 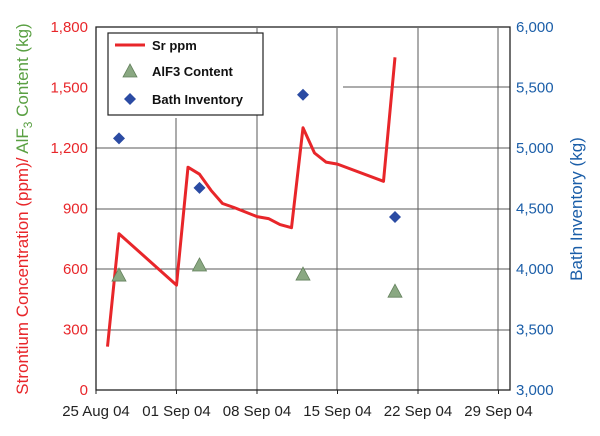 I want to click on y-left-tick-label: 1,800, so click(x=69, y=27).